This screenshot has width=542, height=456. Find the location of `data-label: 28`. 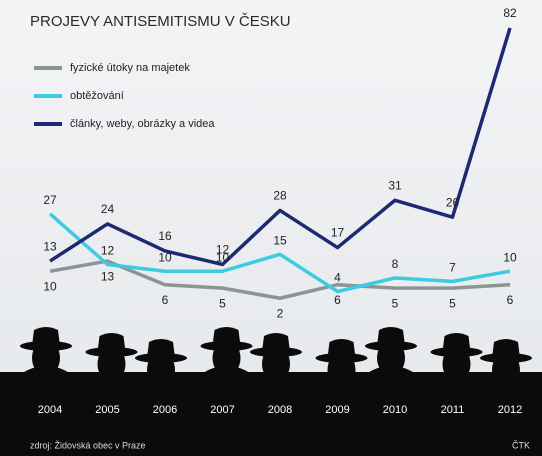

data-label: 28 is located at coordinates (280, 196).